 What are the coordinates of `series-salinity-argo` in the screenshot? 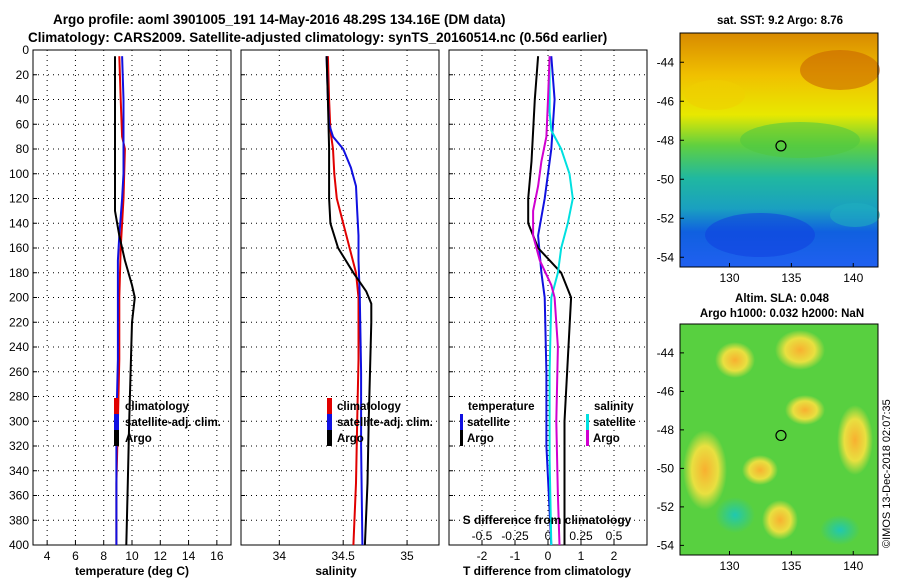 It's located at (546, 301).